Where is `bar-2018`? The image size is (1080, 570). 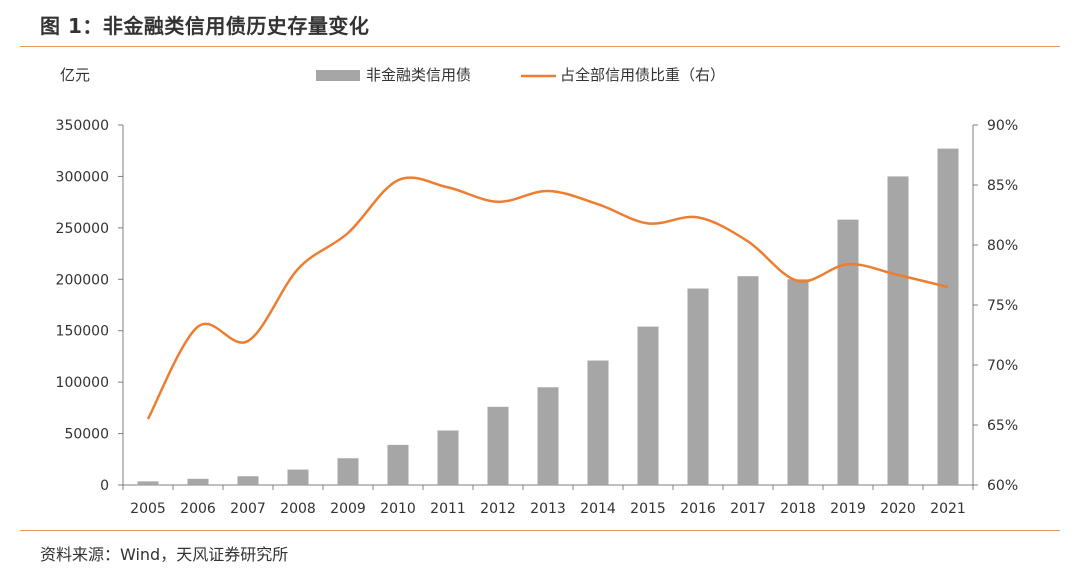
bar-2018 is located at coordinates (798, 382).